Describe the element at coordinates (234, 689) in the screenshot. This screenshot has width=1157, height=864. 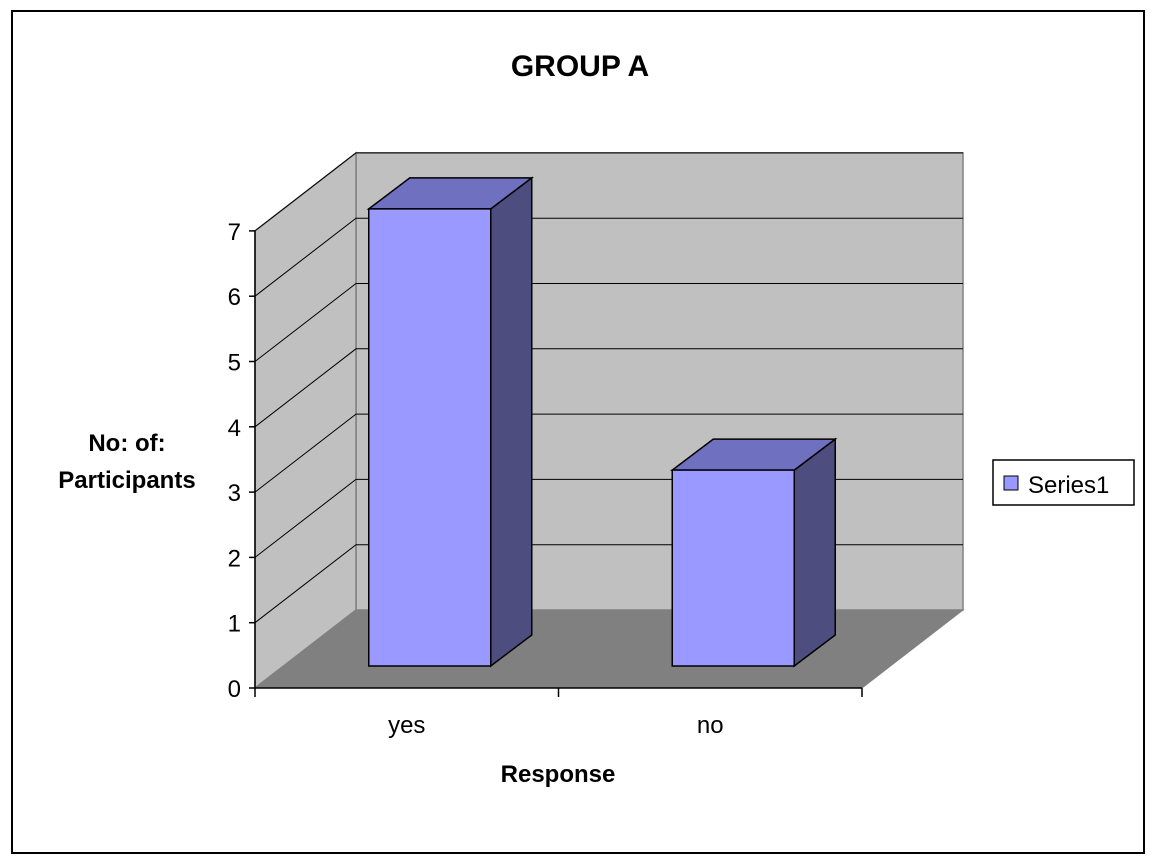
I see `y-tick-label-0: 0` at that location.